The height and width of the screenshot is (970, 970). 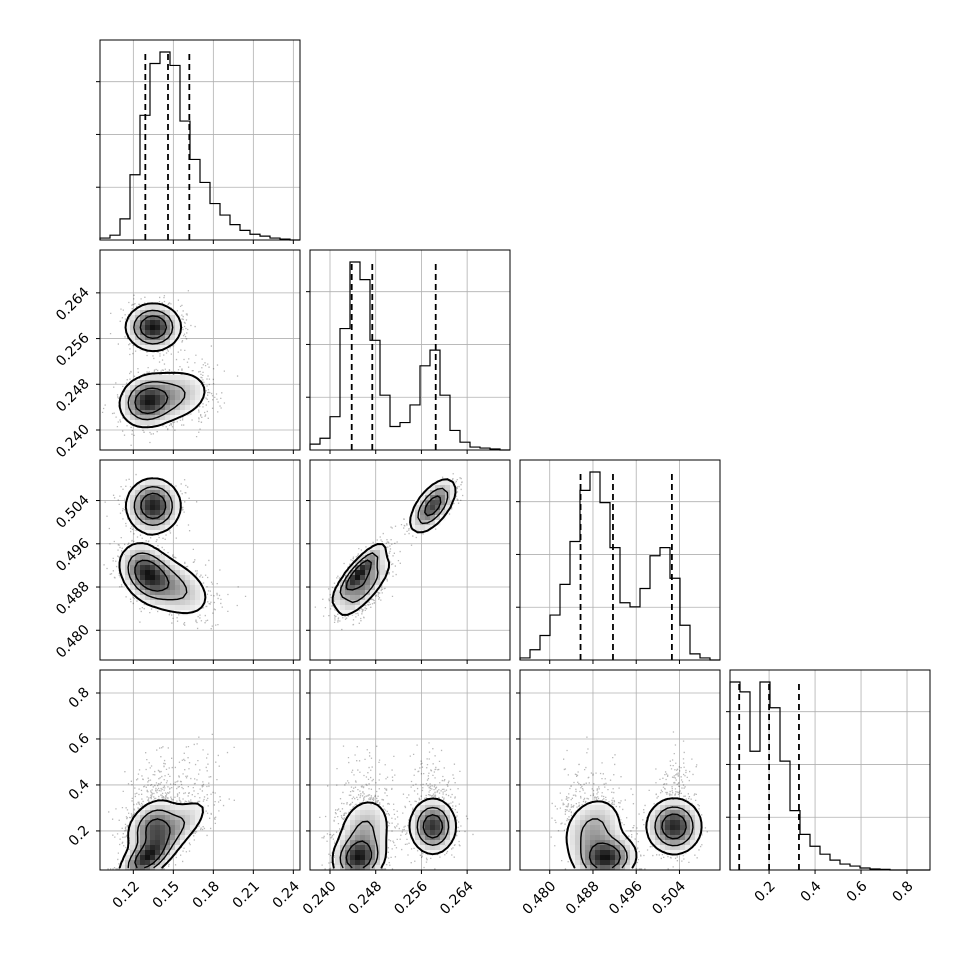 What do you see at coordinates (73, 442) in the screenshot?
I see `y-tick-label: 0.240` at bounding box center [73, 442].